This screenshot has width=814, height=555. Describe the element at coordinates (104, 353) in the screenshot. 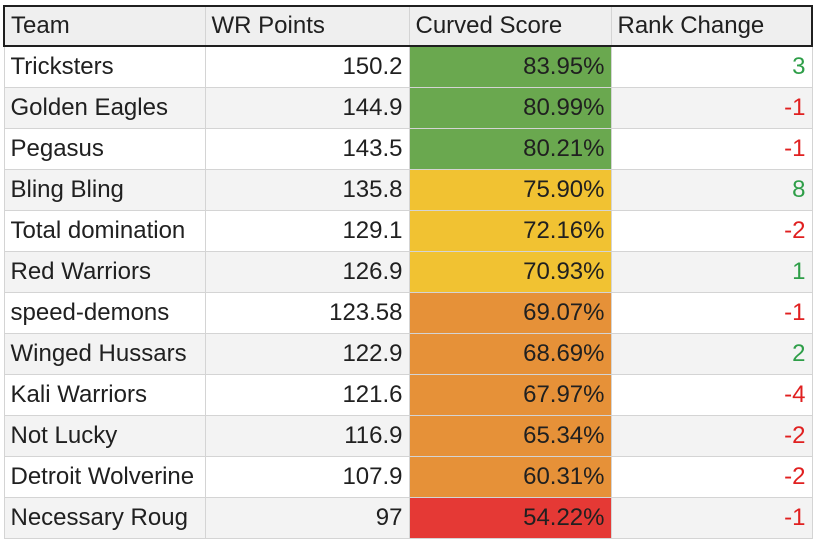

I see `team-cell: Winged Hussars` at that location.